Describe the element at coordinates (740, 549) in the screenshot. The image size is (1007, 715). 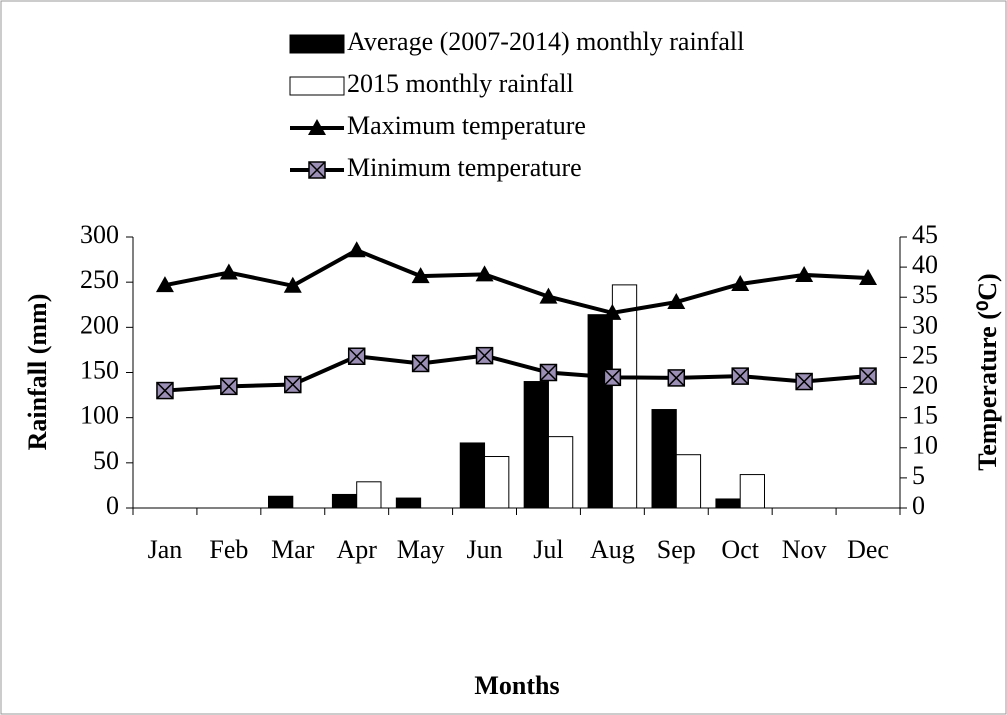
I see `x-tick-label: Oct` at that location.